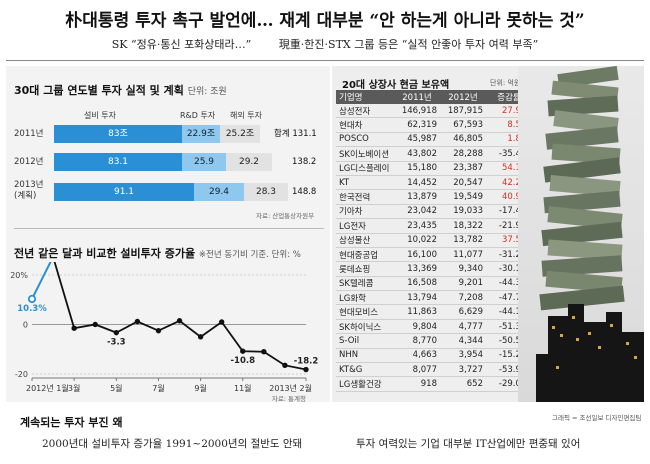 This screenshot has height=464, width=650. Describe the element at coordinates (365, 212) in the screenshot. I see `cash-company: 기아차` at that location.